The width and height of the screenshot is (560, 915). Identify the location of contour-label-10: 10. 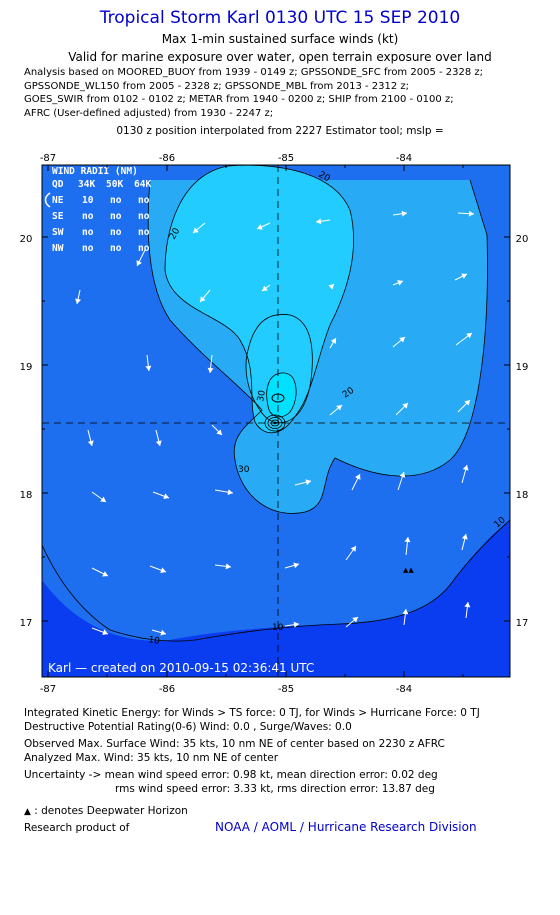
(153, 641).